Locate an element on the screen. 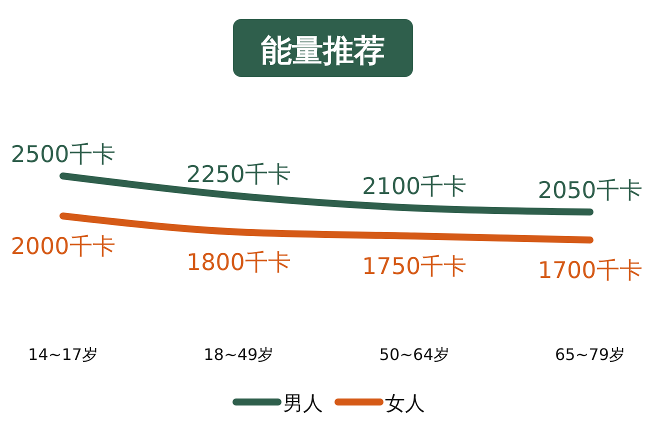  data-label: 1700千卡 is located at coordinates (590, 271).